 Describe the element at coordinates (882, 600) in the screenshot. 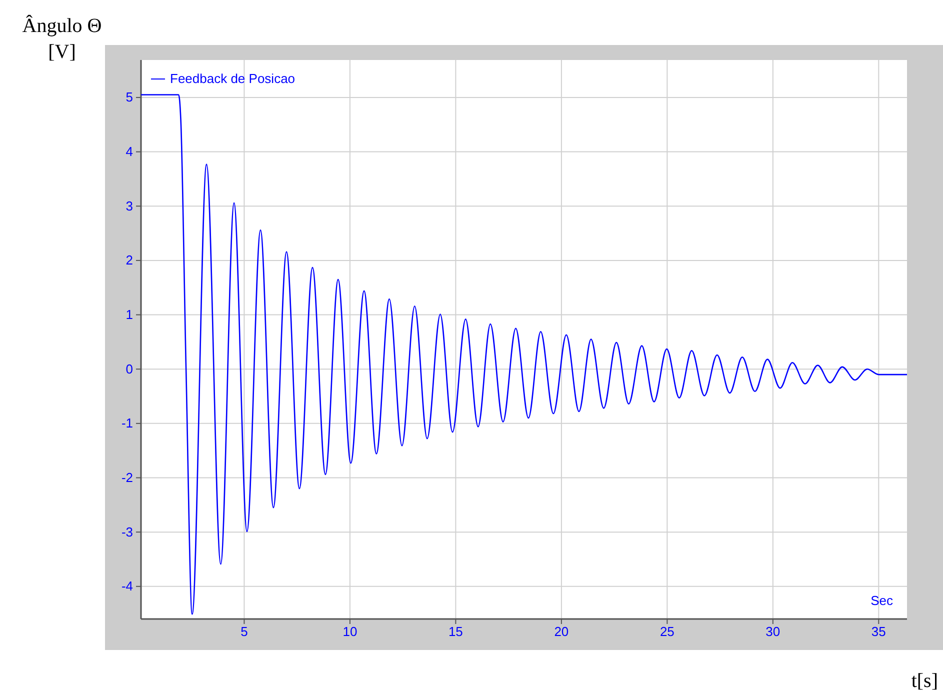

I see `annotation: Sec` at that location.